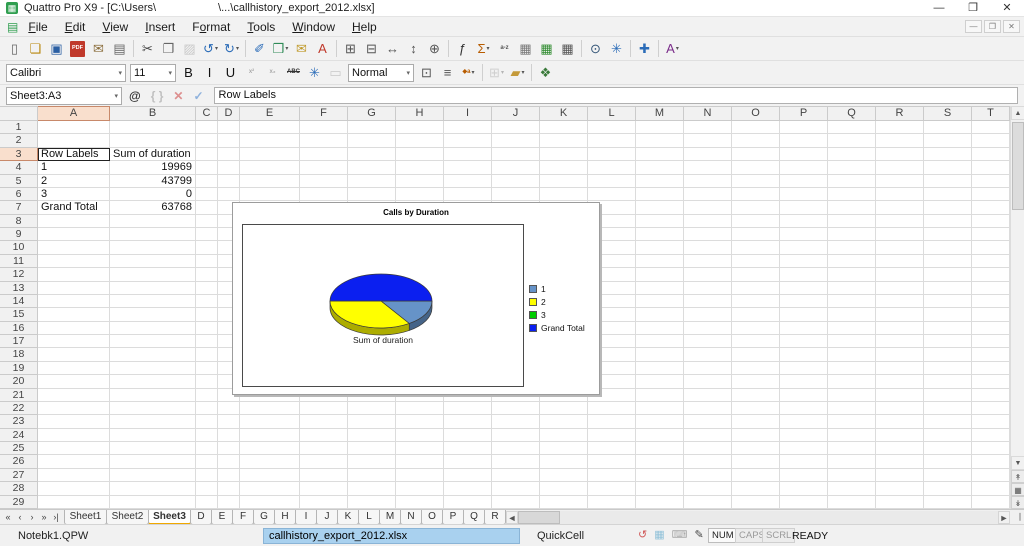 Image resolution: width=1024 pixels, height=546 pixels. Describe the element at coordinates (804, 368) in the screenshot. I see `cell-P19` at that location.